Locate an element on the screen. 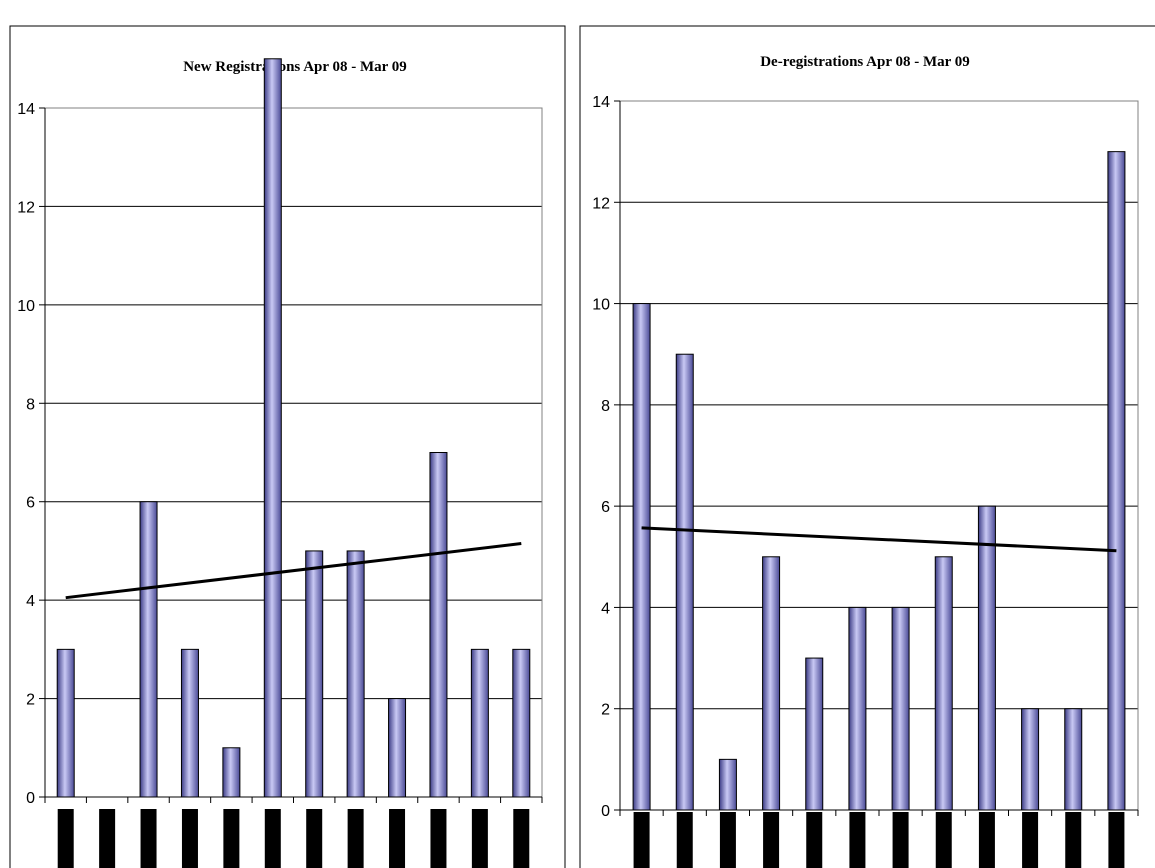  chart-title: New Registrations Apr 08 - Mar 09 is located at coordinates (295, 67).